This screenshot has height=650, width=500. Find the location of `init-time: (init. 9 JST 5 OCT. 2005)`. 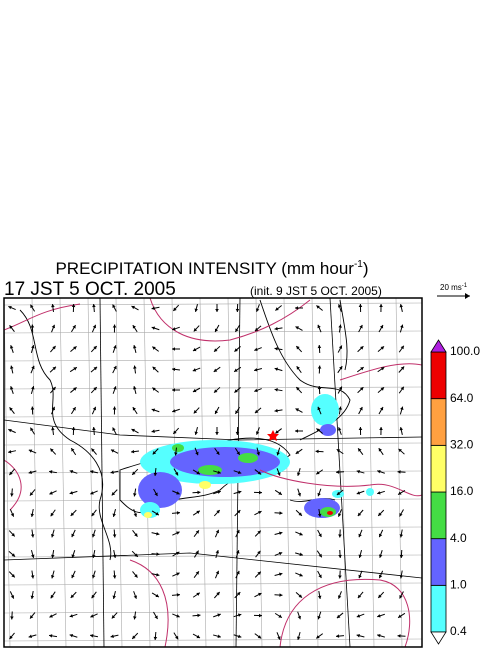

init-time: (init. 9 JST 5 OCT. 2005) is located at coordinates (316, 291).